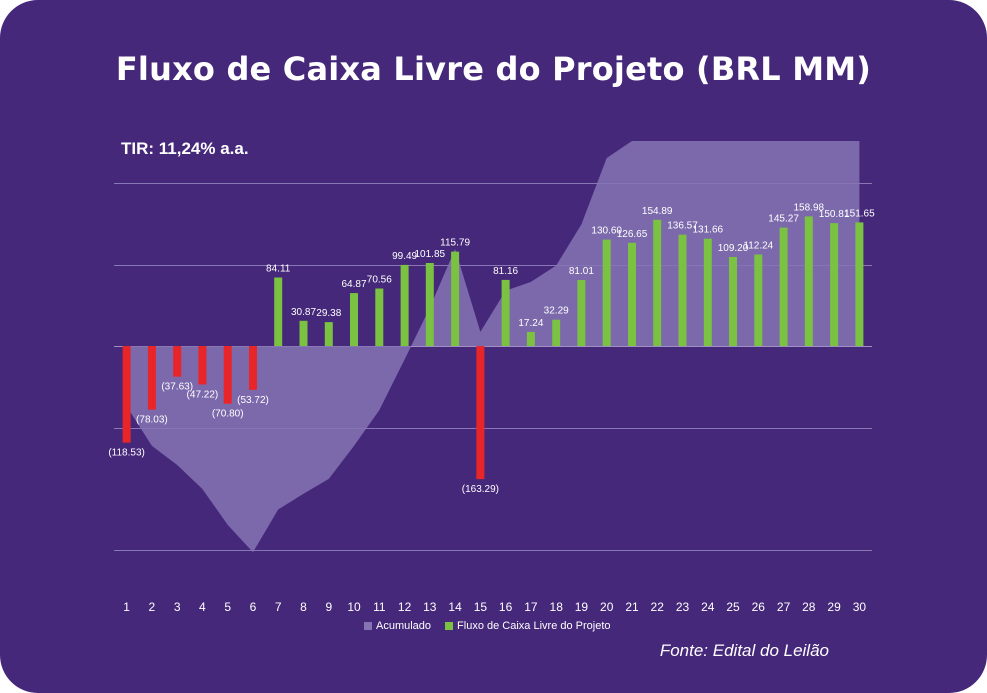  I want to click on data-label-30: 151.65, so click(859, 213).